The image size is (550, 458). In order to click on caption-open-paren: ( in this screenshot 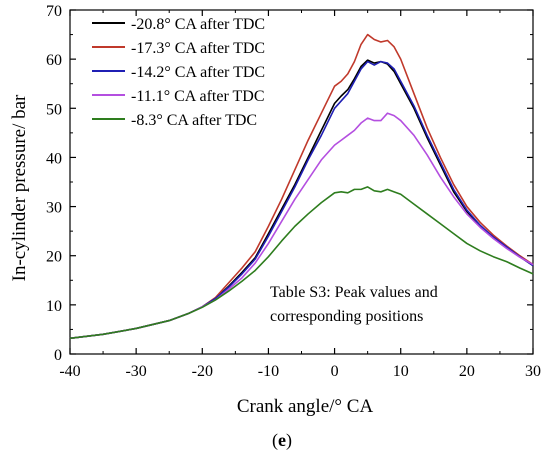, I will do `click(275, 440)`.